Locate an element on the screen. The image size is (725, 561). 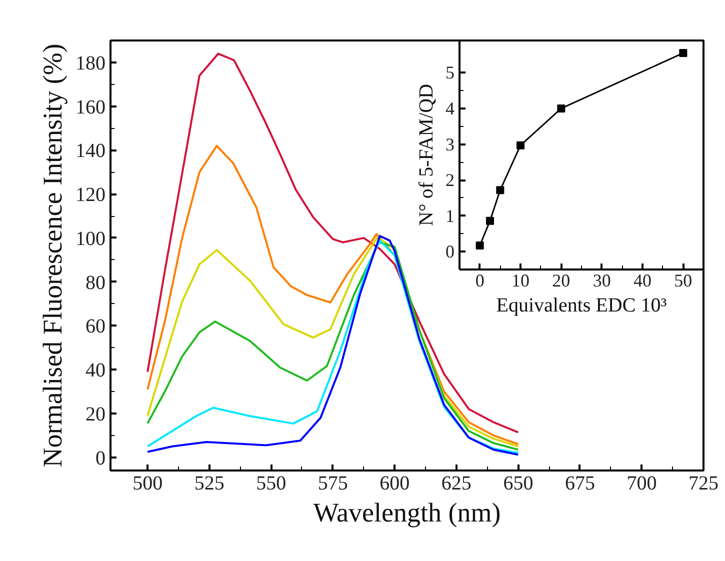
y-tick-label: 140 is located at coordinates (91, 151).